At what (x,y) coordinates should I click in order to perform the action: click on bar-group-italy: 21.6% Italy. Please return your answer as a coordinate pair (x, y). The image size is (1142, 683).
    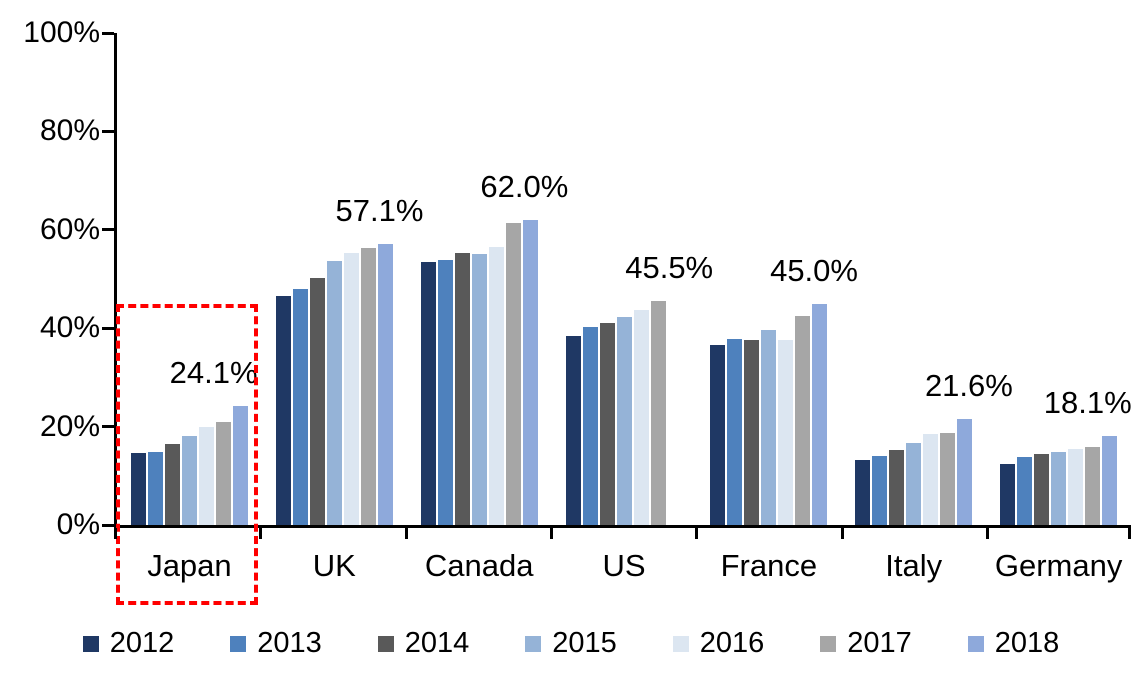
    Looking at the image, I should click on (927, 308).